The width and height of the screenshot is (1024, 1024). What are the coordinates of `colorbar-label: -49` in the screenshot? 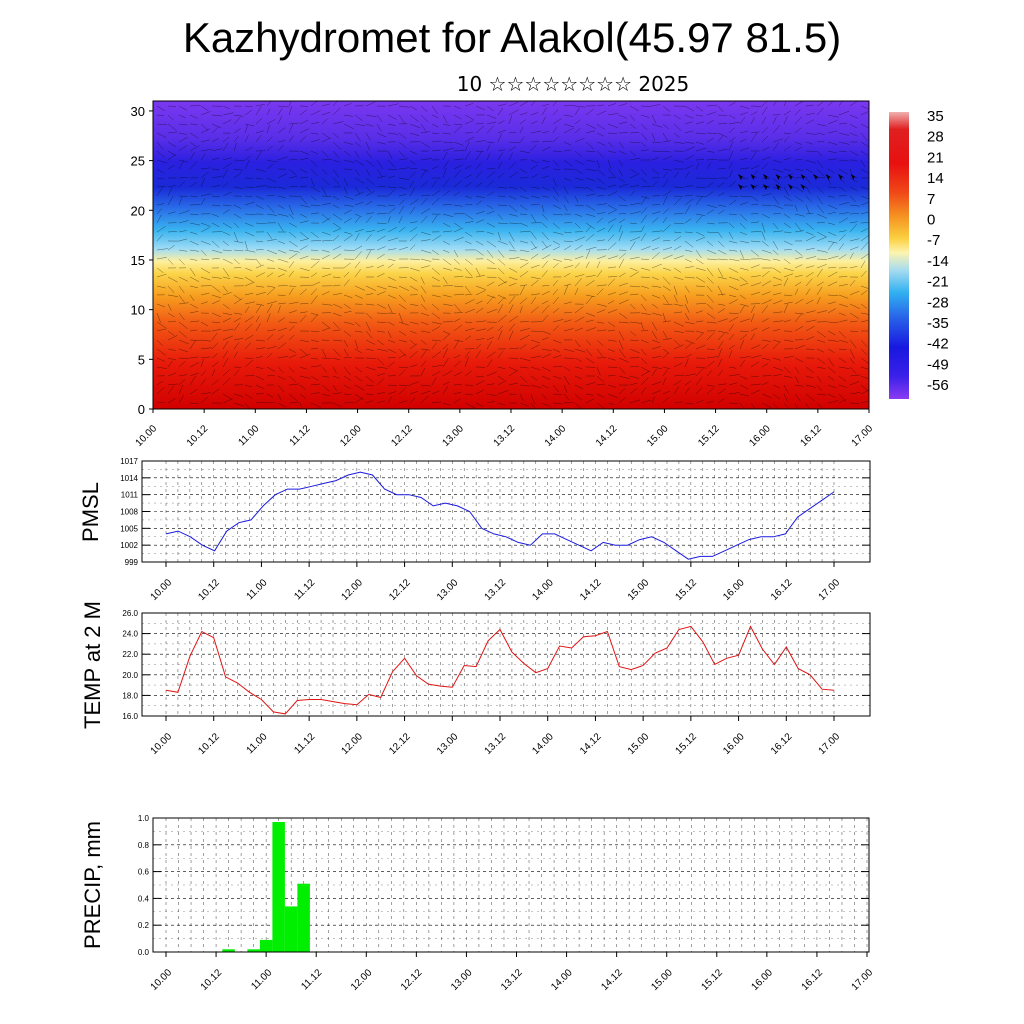 It's located at (938, 364).